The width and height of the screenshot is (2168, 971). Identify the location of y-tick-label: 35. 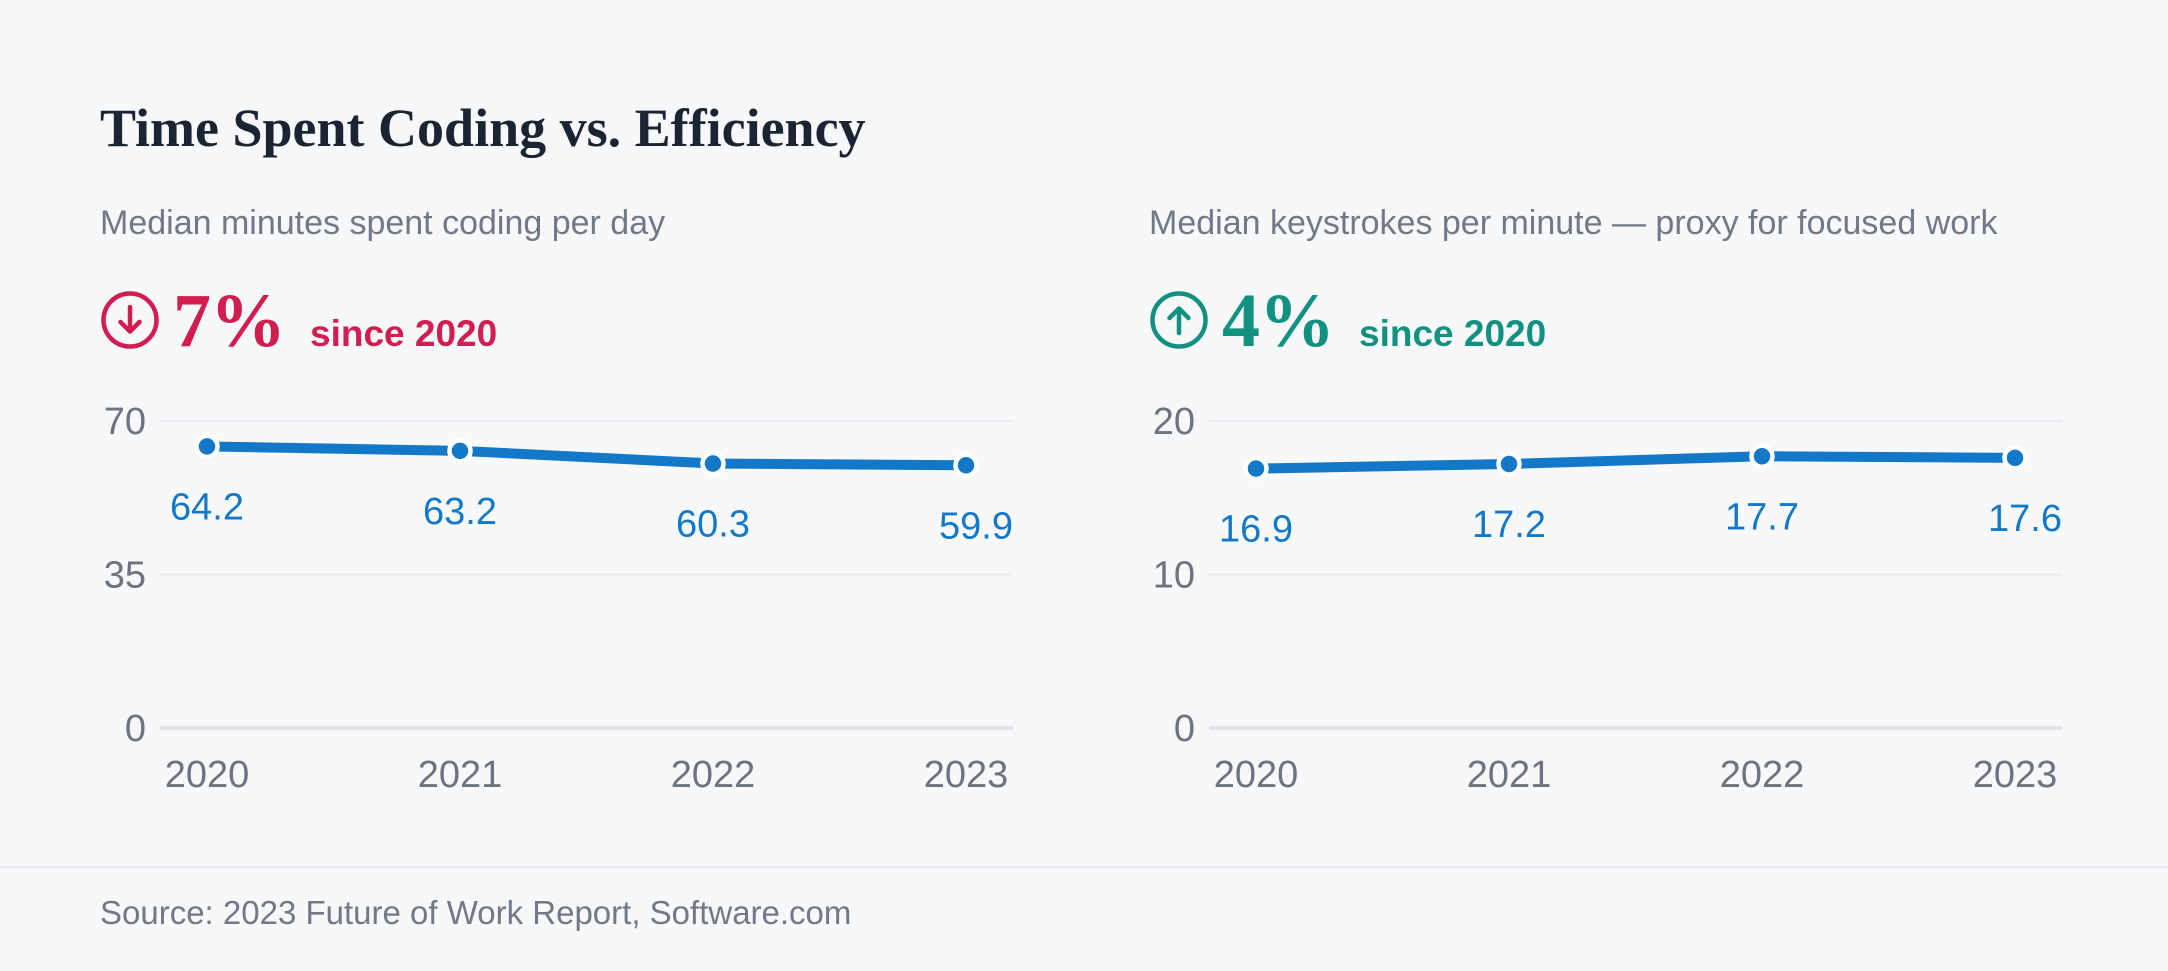
(125, 575).